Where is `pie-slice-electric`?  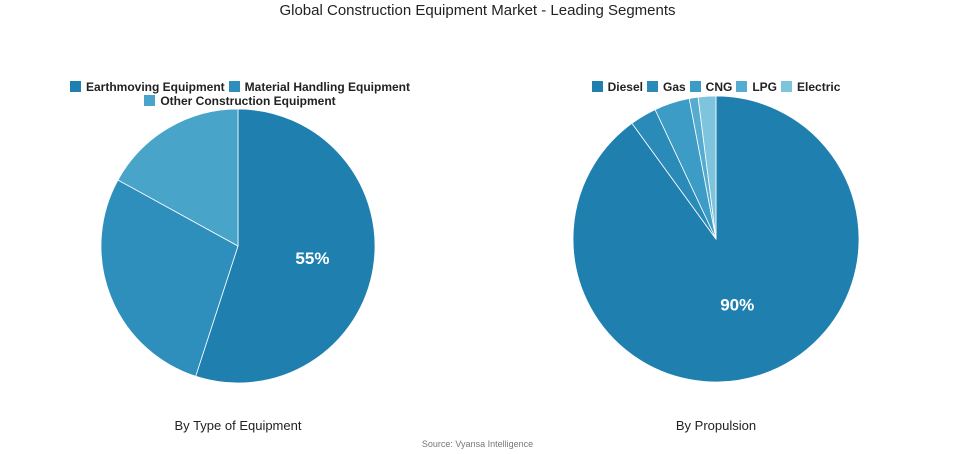 pie-slice-electric is located at coordinates (707, 167).